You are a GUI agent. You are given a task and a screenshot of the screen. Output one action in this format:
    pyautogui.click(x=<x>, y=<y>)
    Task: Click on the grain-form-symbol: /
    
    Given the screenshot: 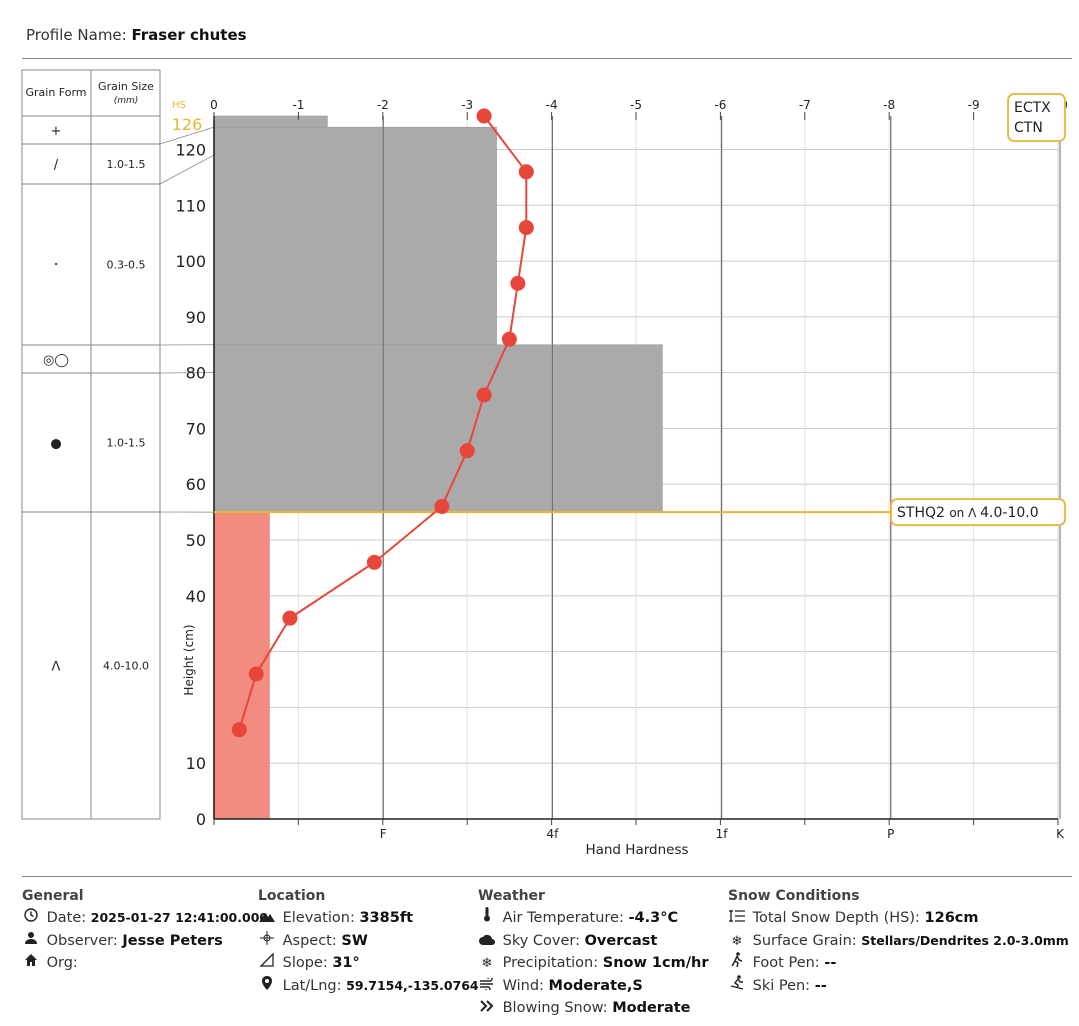 What is the action you would take?
    pyautogui.click(x=56, y=165)
    